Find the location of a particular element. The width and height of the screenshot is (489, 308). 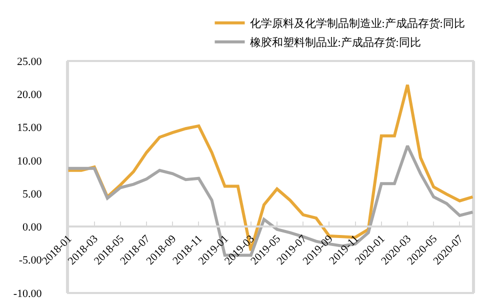

y-tick-label: 20.00 is located at coordinates (29, 94).